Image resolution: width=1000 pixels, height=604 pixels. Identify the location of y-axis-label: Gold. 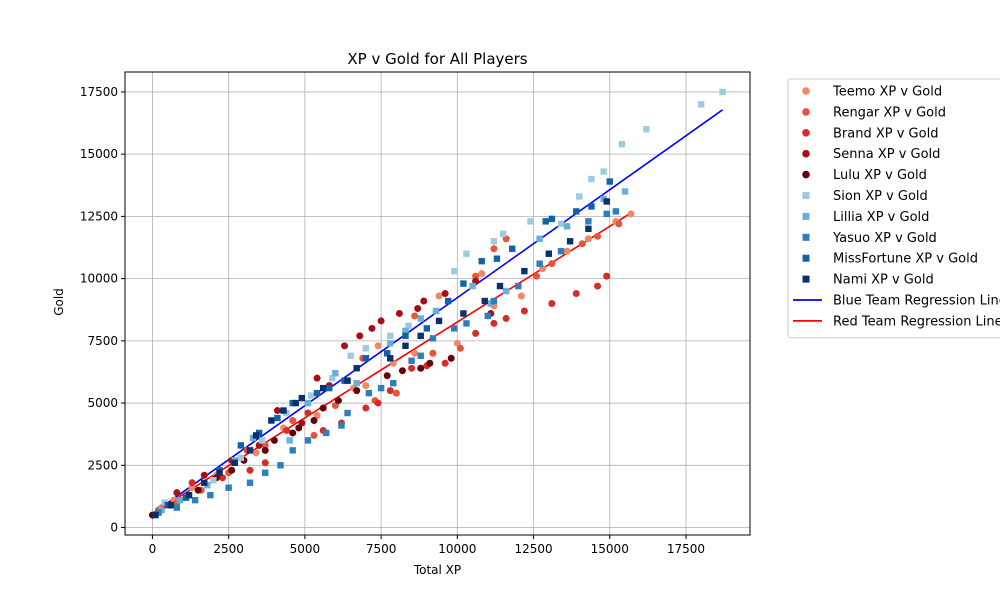
(59, 302).